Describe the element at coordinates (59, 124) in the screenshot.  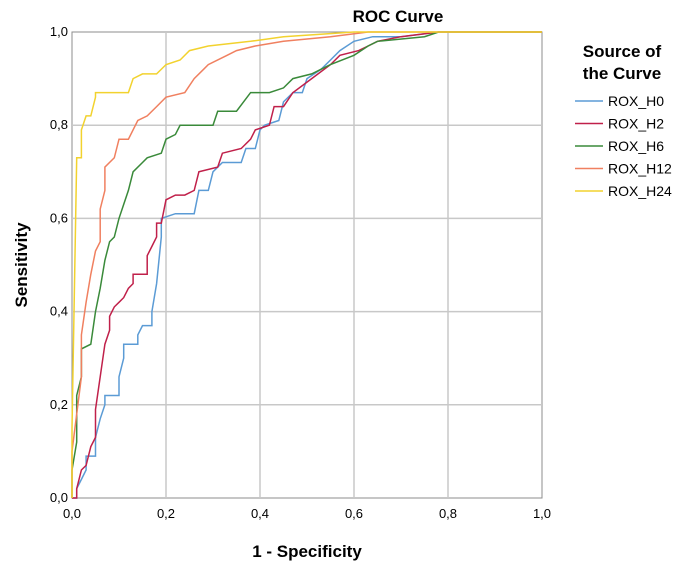
I see `y-tick-label: 0,8` at that location.